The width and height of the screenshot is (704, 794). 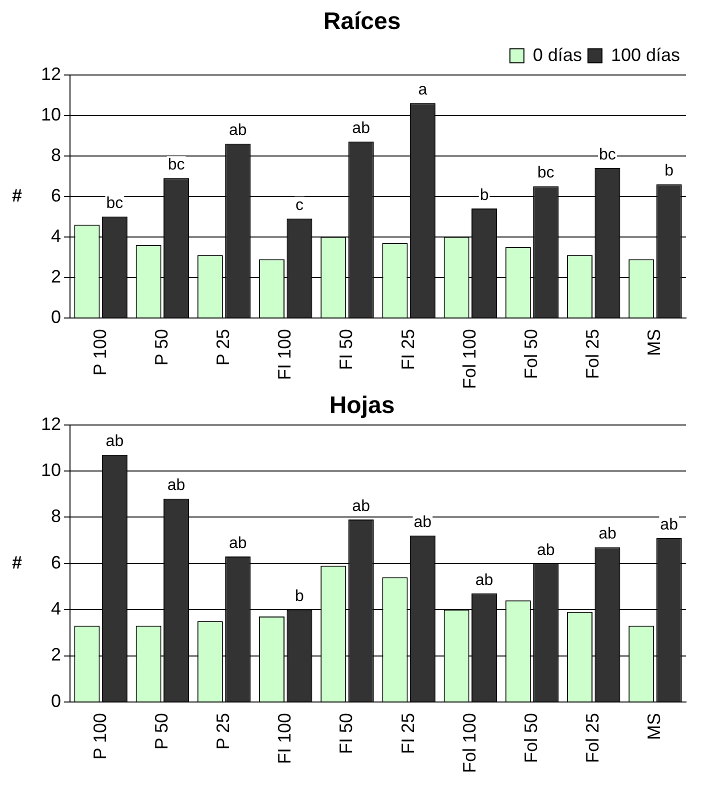 What do you see at coordinates (645, 54) in the screenshot?
I see `legend-label: 100 días` at bounding box center [645, 54].